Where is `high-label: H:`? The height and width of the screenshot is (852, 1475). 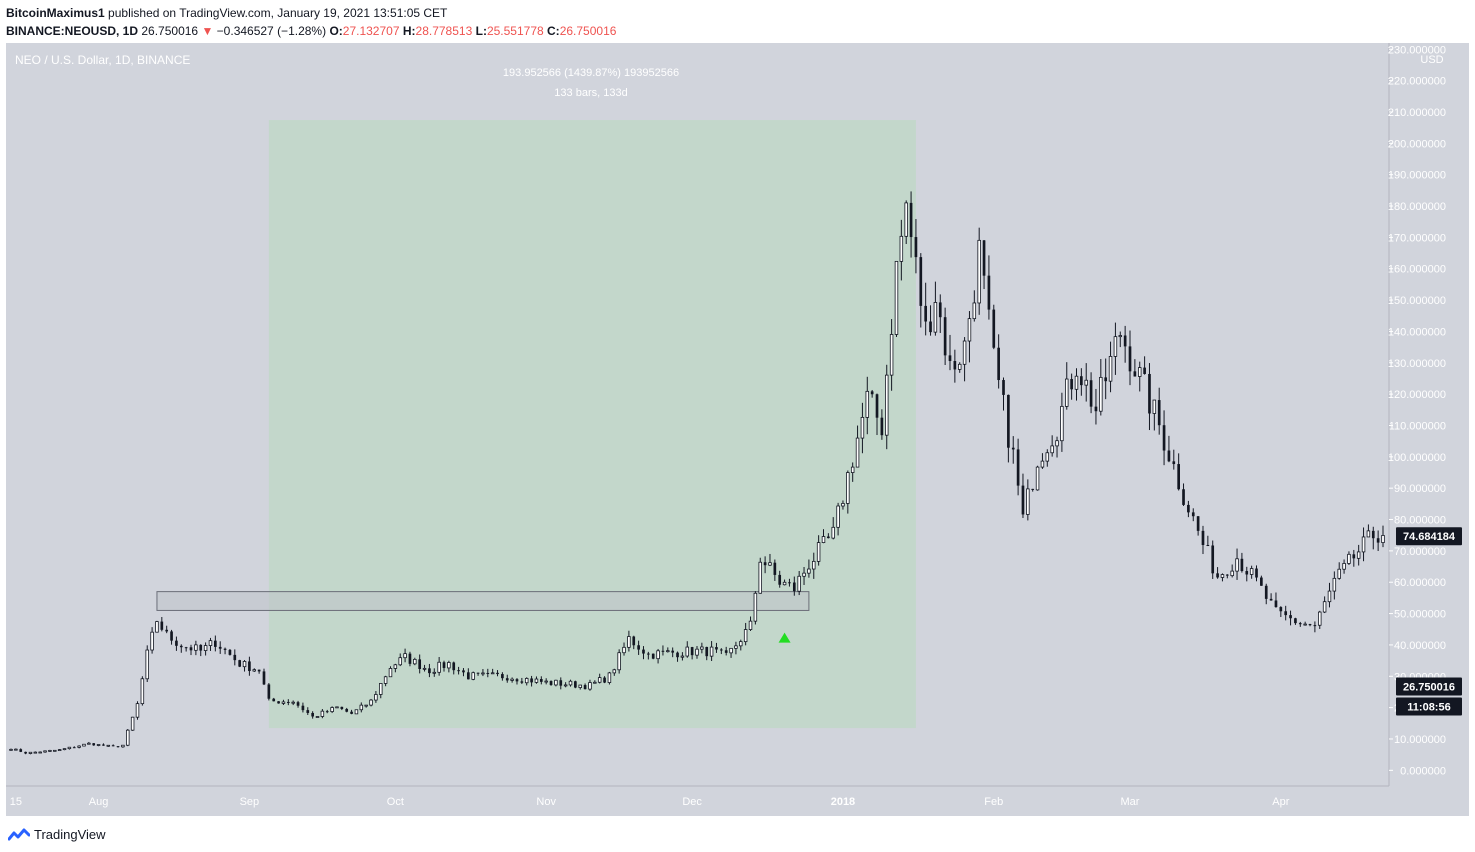
high-label: H: is located at coordinates (409, 31).